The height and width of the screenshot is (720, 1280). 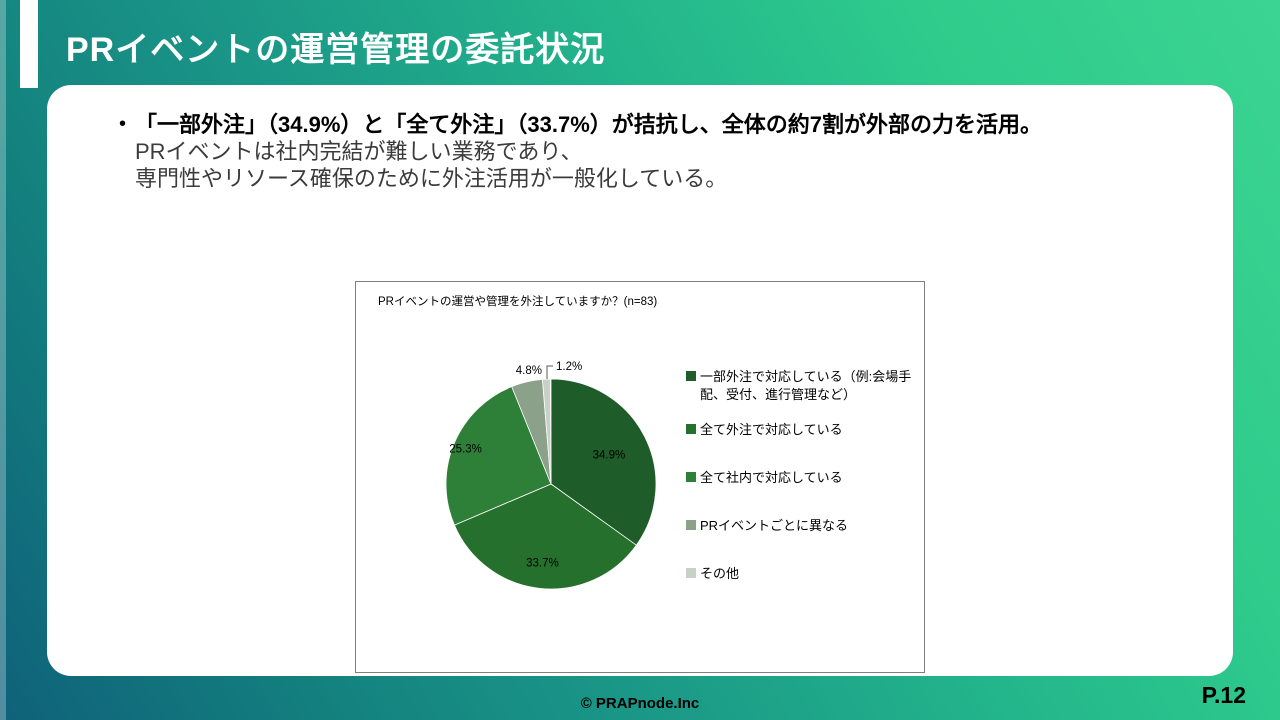 I want to click on leader-line, so click(x=549, y=372).